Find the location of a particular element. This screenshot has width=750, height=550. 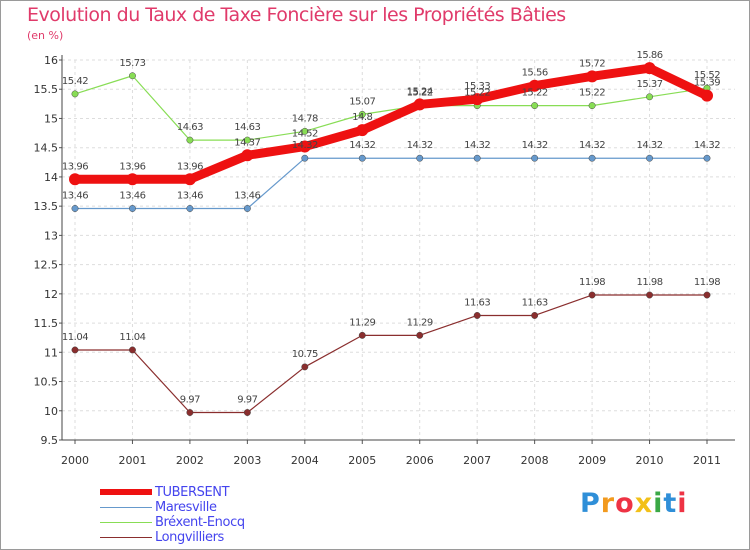

data-label-tubersent: 14.52 is located at coordinates (305, 134).